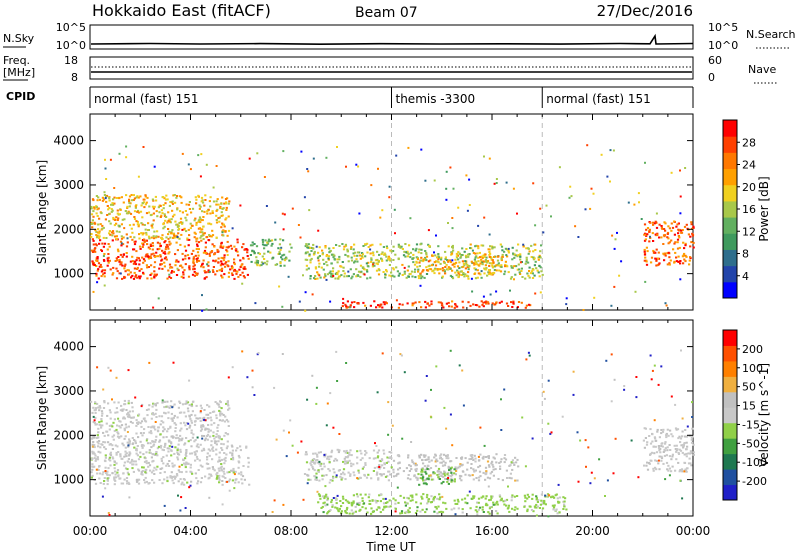 The width and height of the screenshot is (800, 554). What do you see at coordinates (16, 60) in the screenshot?
I see `freq-label-1: Freq.` at bounding box center [16, 60].